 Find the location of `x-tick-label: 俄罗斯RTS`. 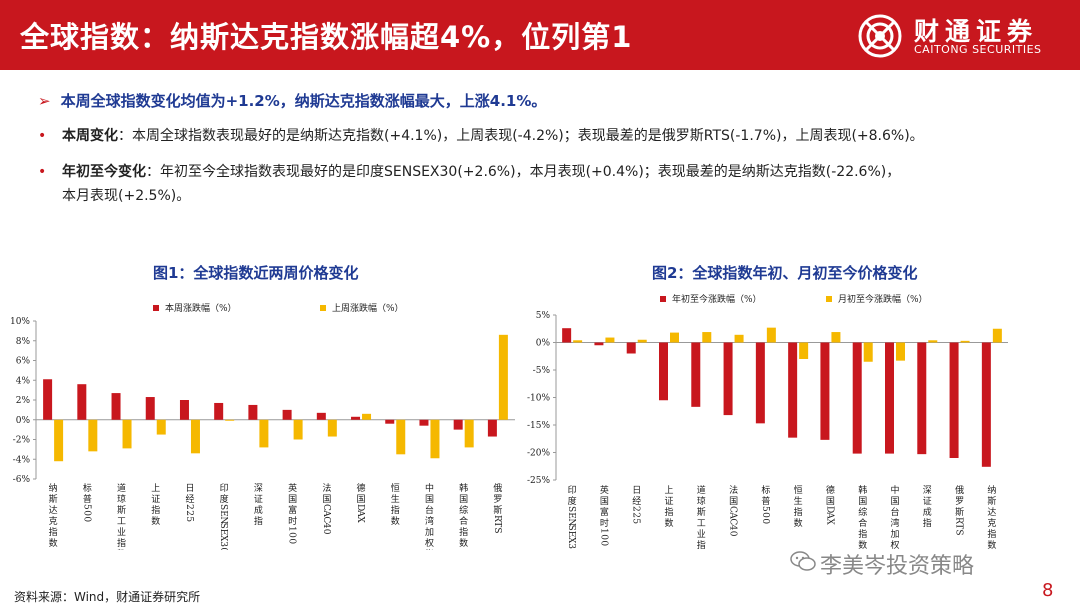

x-tick-label: 俄罗斯RTS is located at coordinates (959, 510).